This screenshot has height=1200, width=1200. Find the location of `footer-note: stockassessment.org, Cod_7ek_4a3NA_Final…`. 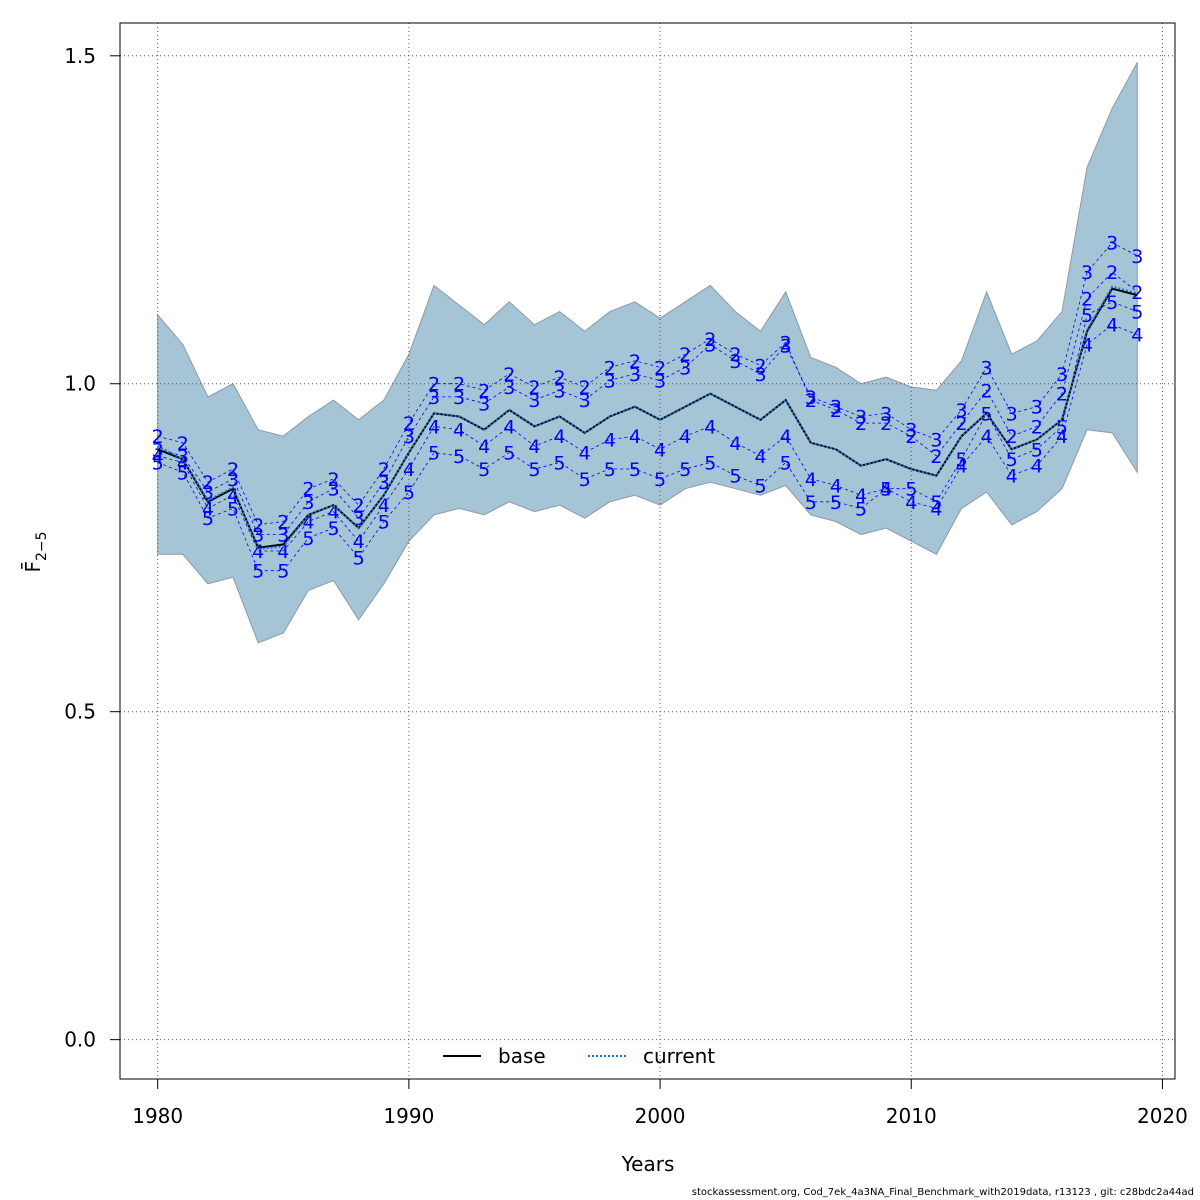

footer-note: stockassessment.org, Cod_7ek_4a3NA_Final… is located at coordinates (942, 1192).